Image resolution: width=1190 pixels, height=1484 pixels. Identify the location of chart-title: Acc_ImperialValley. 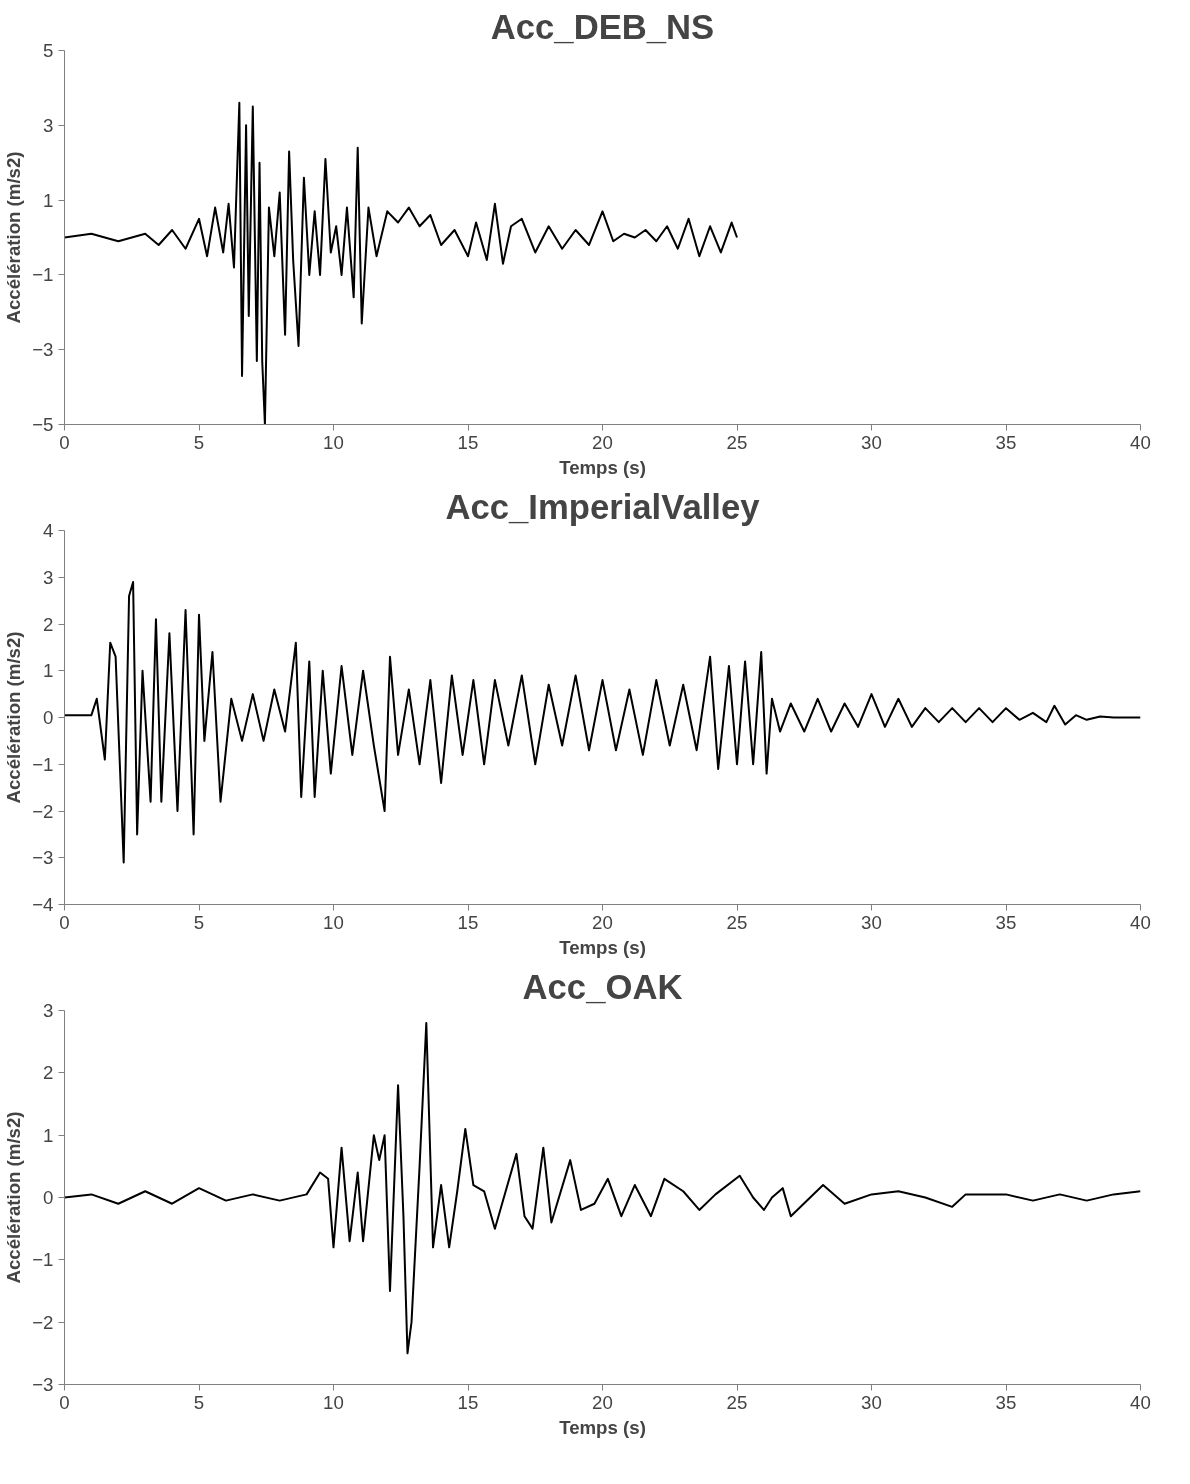
(603, 506).